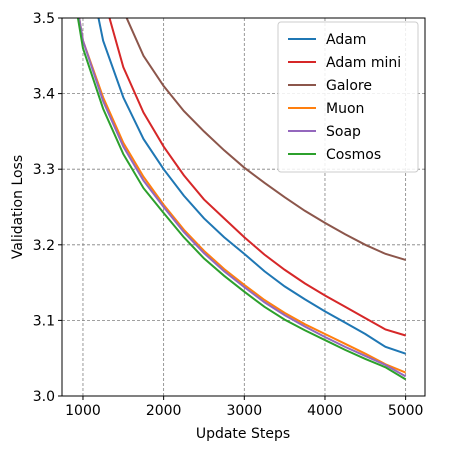 The width and height of the screenshot is (449, 449). Describe the element at coordinates (83, 411) in the screenshot. I see `x-tick-label: 1000` at that location.